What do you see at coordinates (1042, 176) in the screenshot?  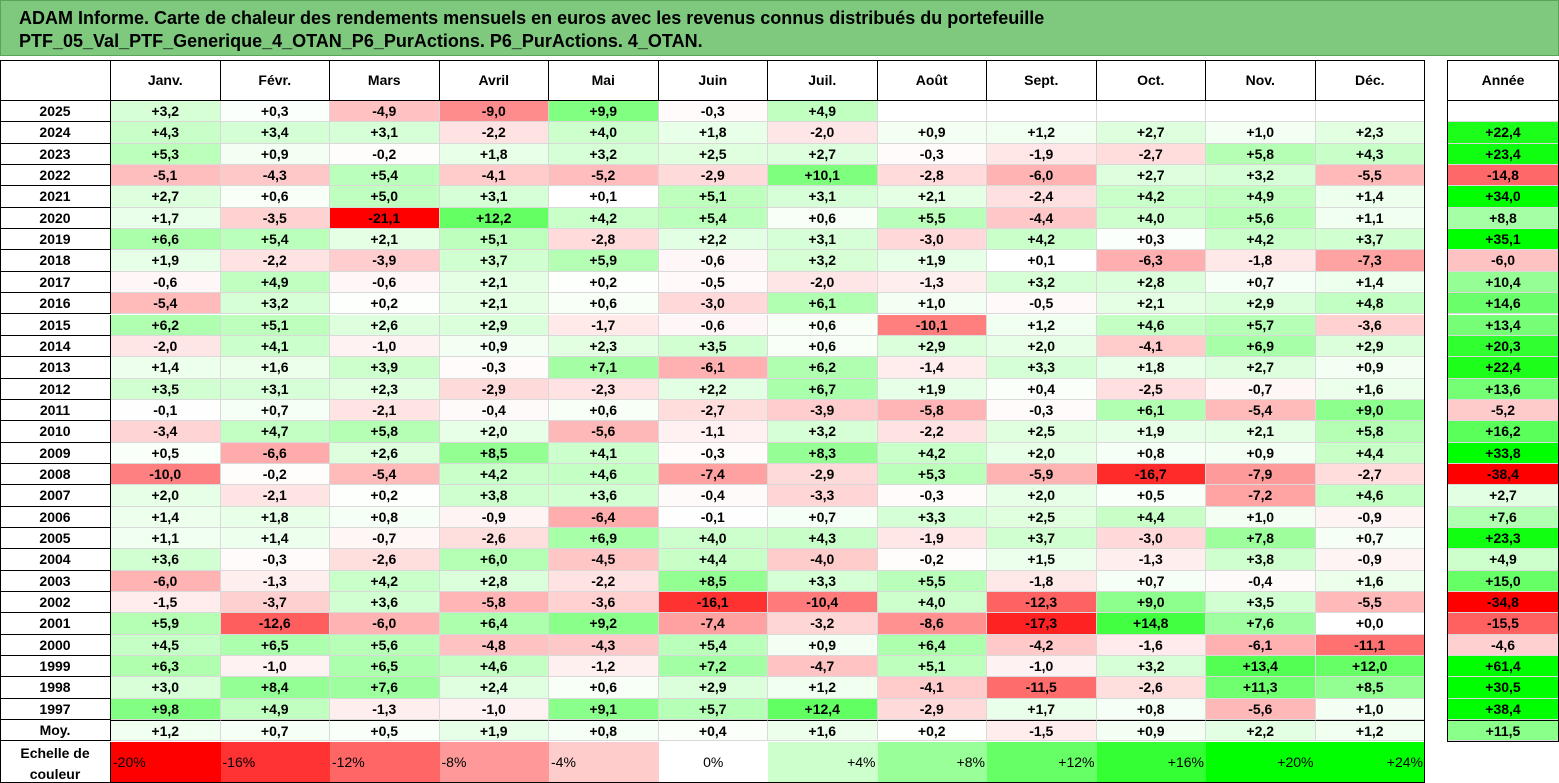 I see `heatmap-cell: -6,0` at bounding box center [1042, 176].